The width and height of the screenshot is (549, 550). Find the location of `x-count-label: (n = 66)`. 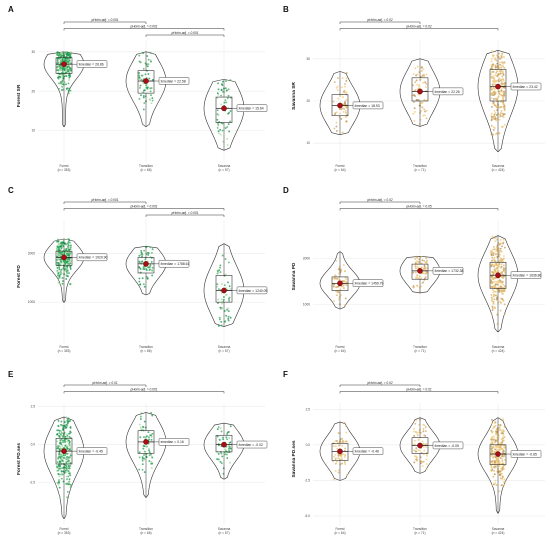

x-count-label: (n = 66) is located at coordinates (145, 170).